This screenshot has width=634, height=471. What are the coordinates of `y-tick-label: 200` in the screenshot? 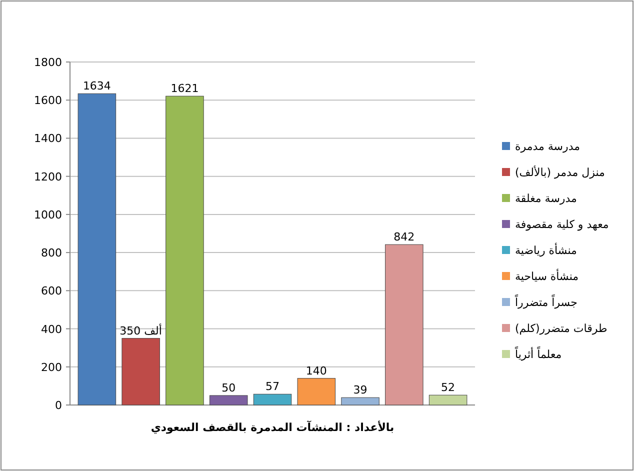 It's located at (51, 367).